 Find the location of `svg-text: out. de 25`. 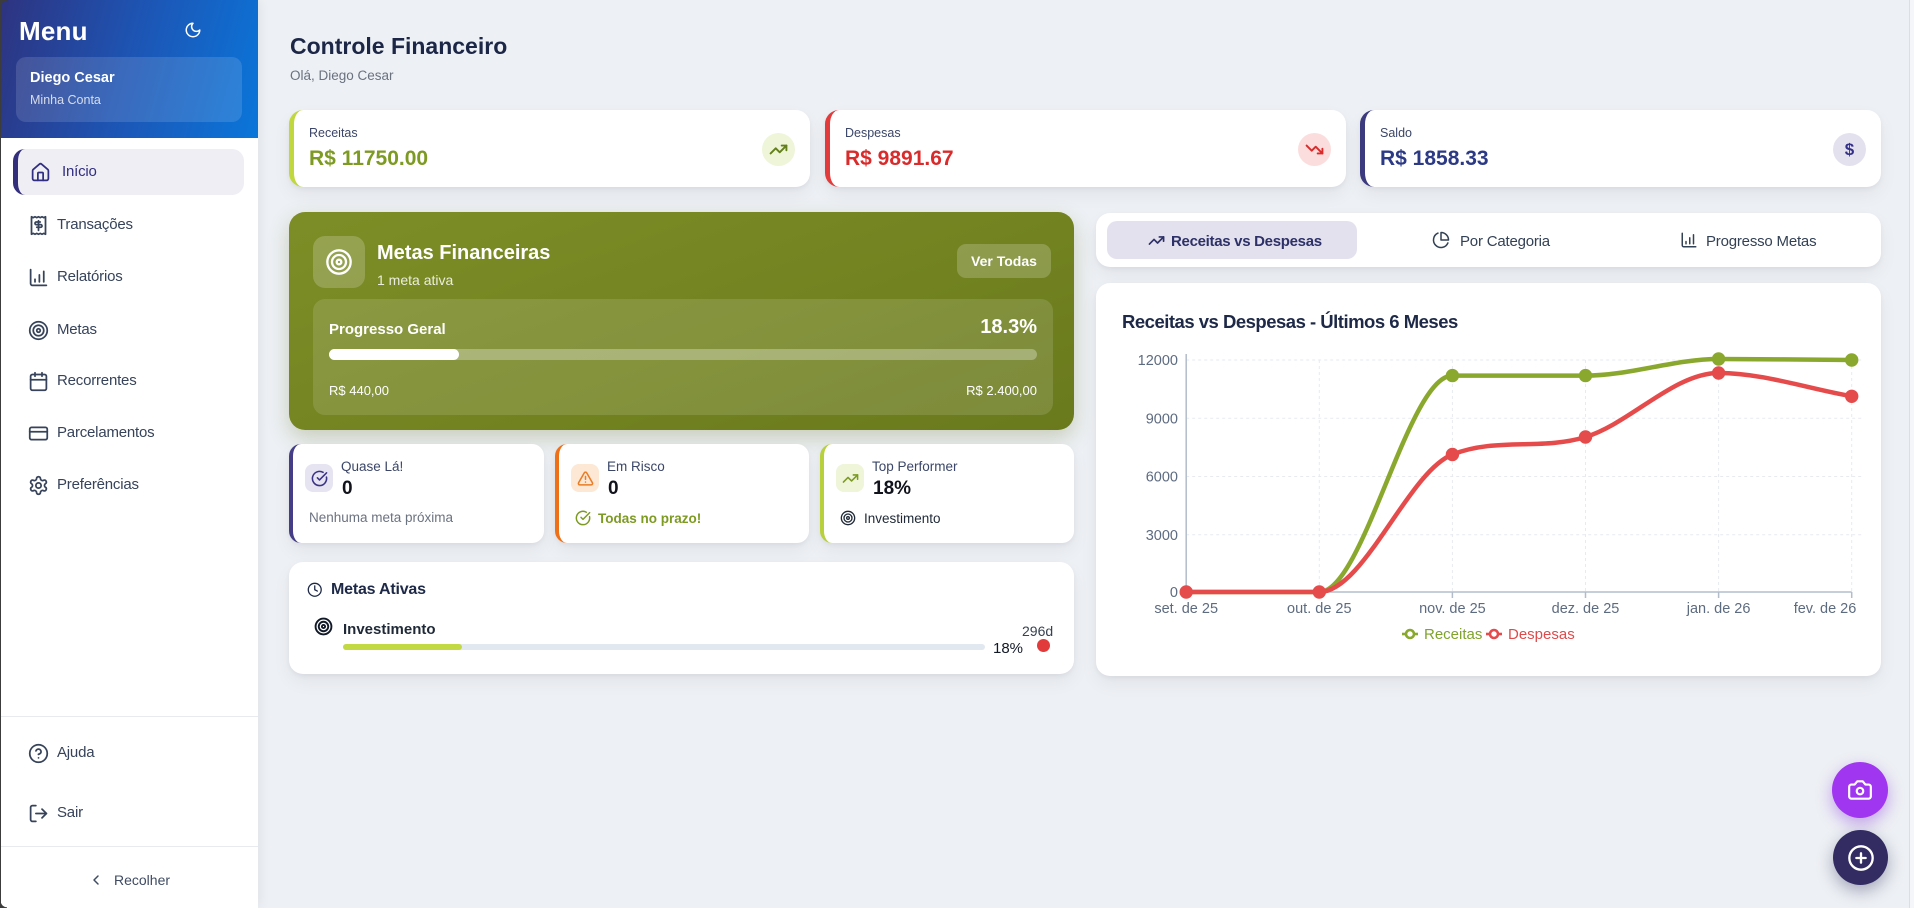

svg-text: out. de 25 is located at coordinates (1319, 609).